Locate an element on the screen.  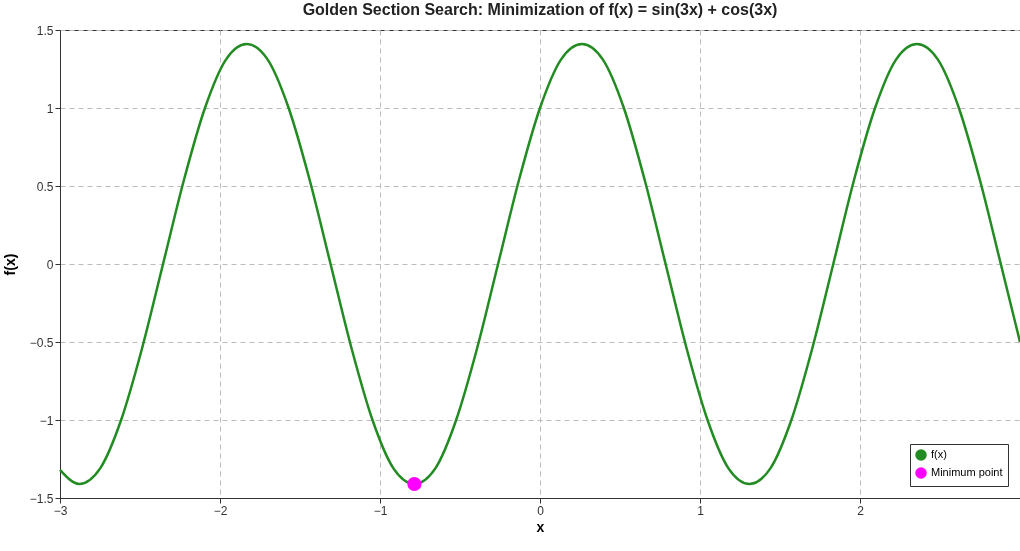
y-tick-label: 0.5 is located at coordinates (45, 186).